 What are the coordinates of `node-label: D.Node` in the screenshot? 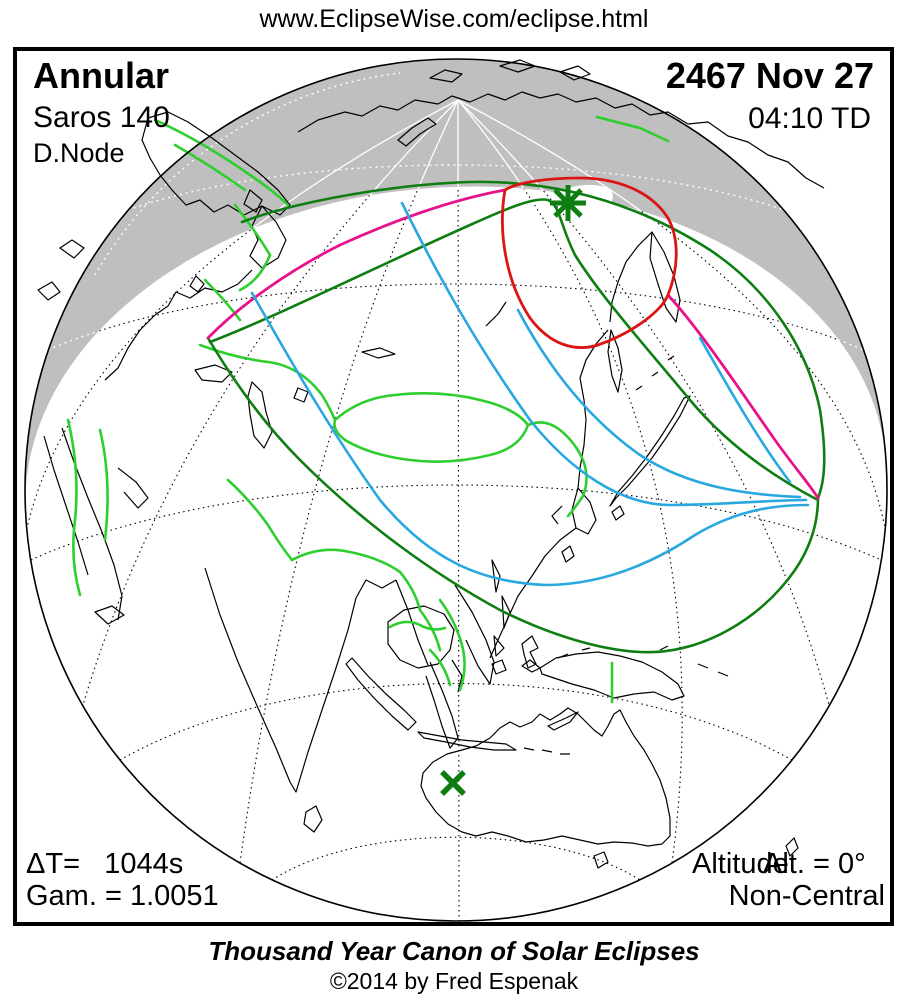 It's located at (79, 153).